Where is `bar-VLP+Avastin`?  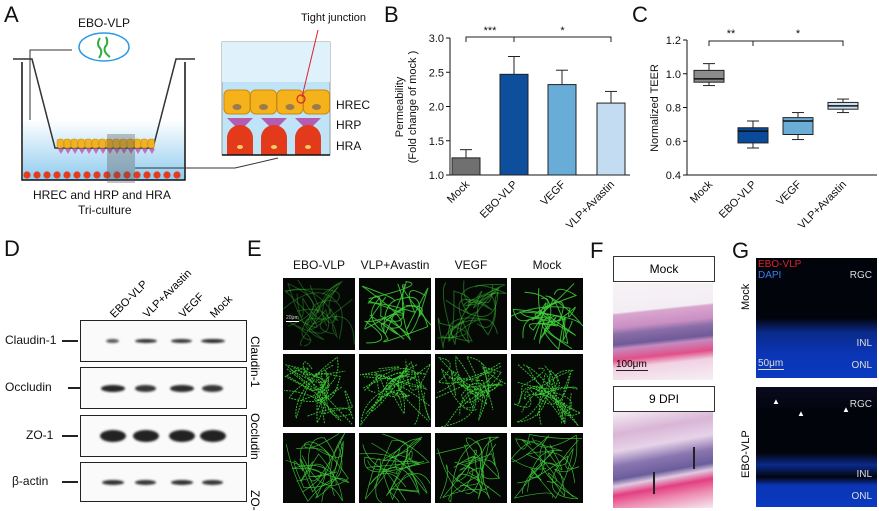
bar-VLP+Avastin is located at coordinates (611, 139).